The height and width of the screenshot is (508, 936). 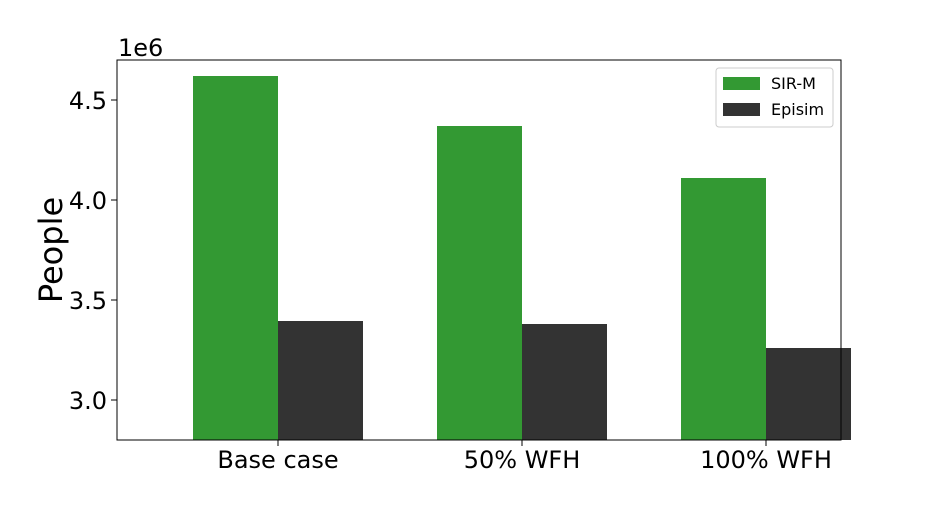 I want to click on legend-label-sir-m: SIR-M, so click(x=793, y=83).